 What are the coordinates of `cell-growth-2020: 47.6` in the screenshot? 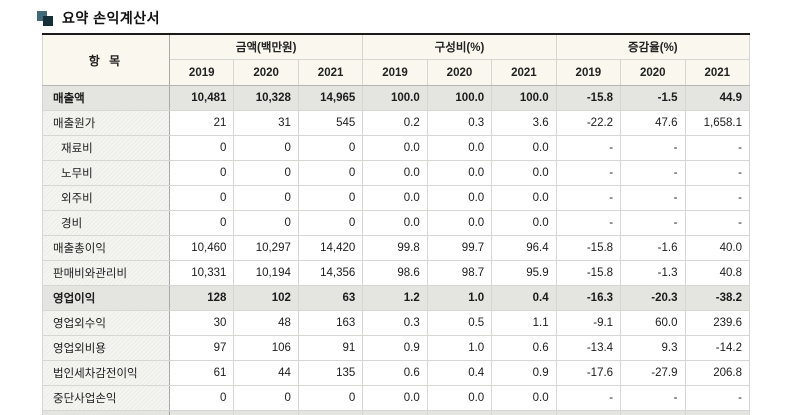 It's located at (653, 123).